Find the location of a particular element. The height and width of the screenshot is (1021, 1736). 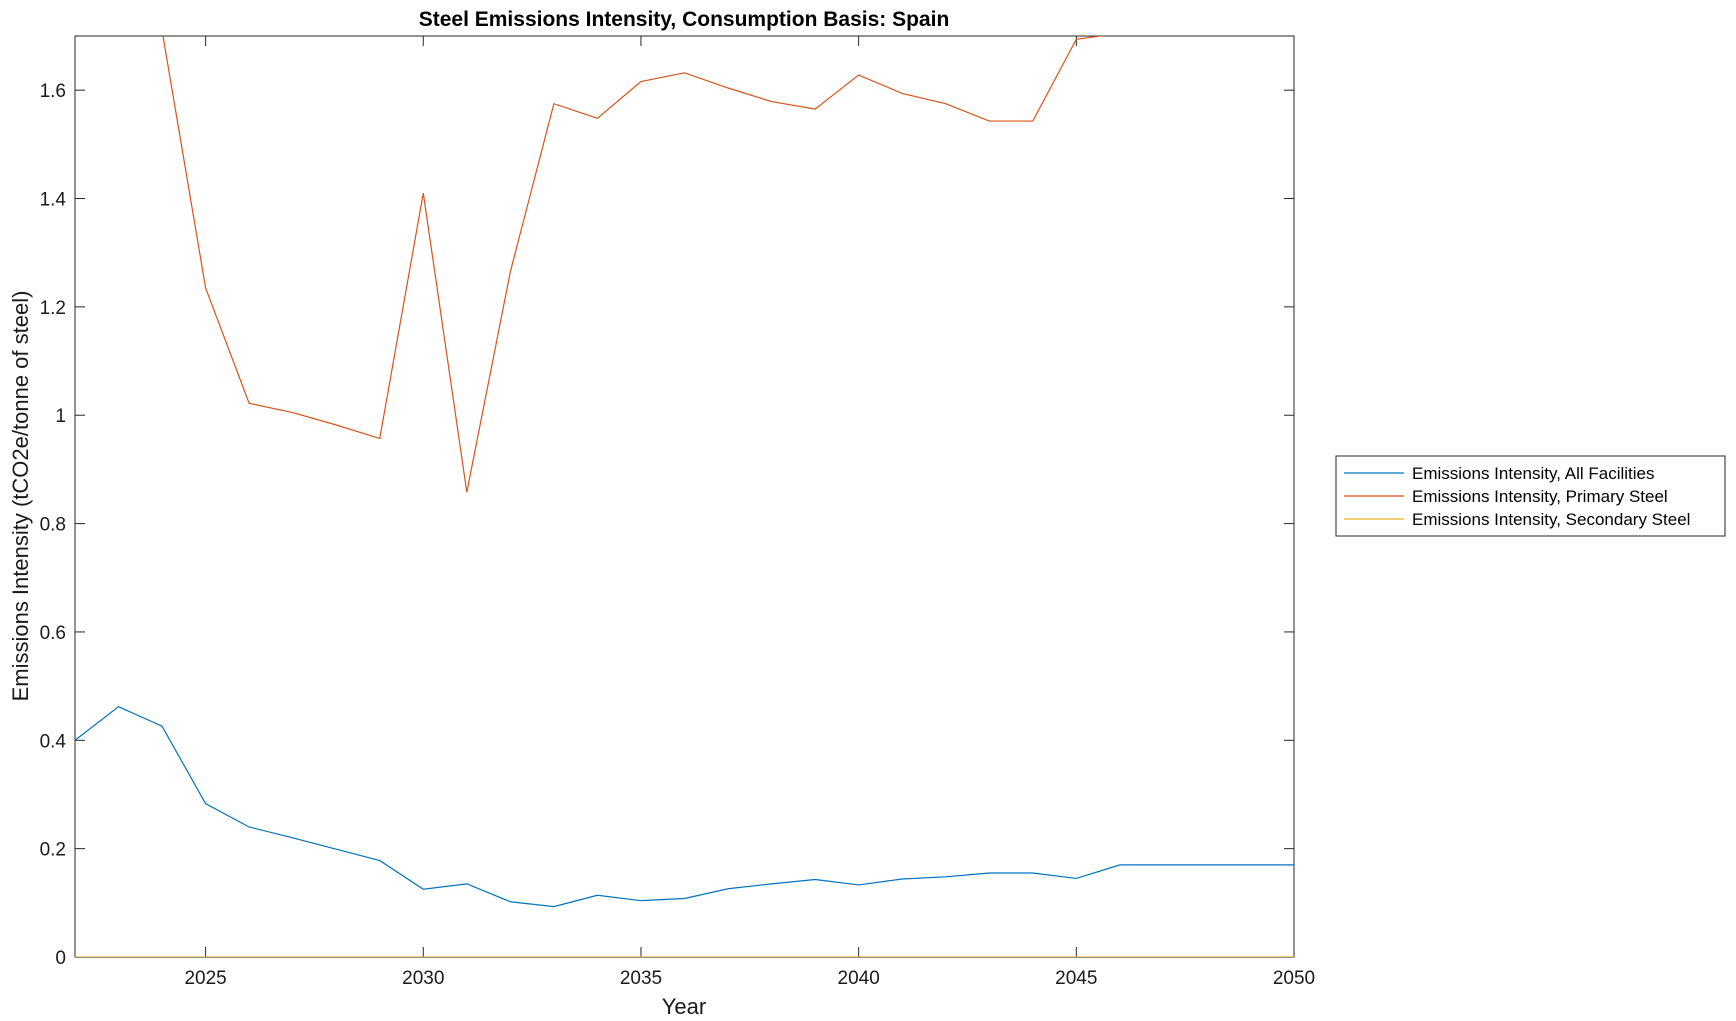

y-tick-label: 1 is located at coordinates (60, 416).